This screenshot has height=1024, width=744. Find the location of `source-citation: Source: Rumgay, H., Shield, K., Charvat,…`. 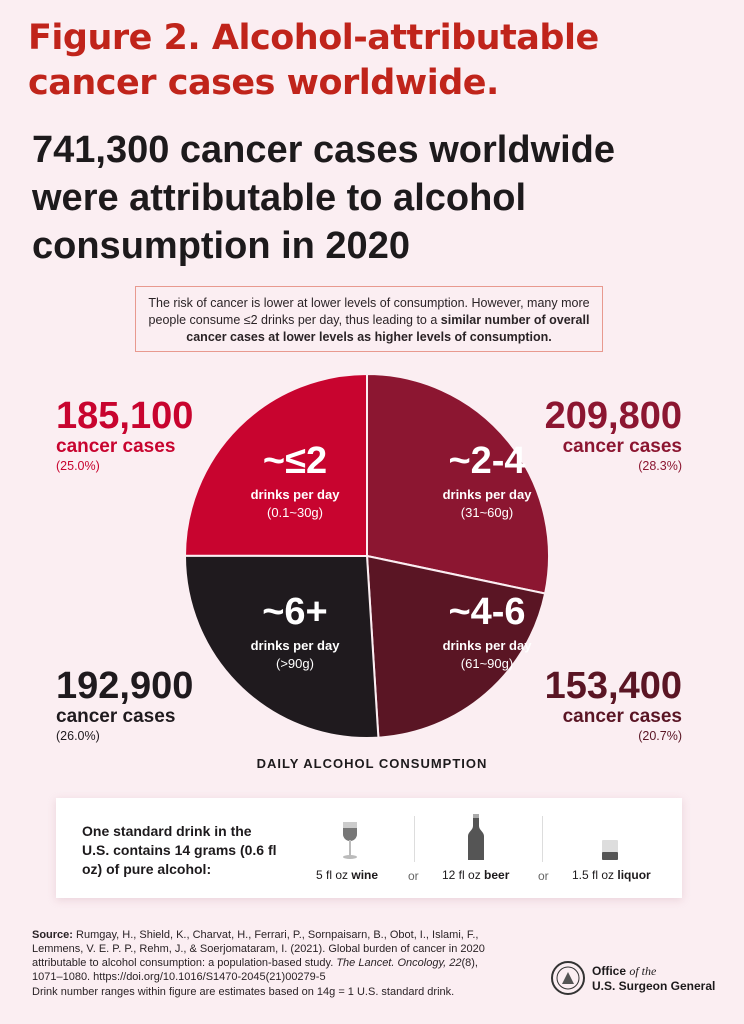

source-citation: Source: Rumgay, H., Shield, K., Charvat,… is located at coordinates (267, 956).